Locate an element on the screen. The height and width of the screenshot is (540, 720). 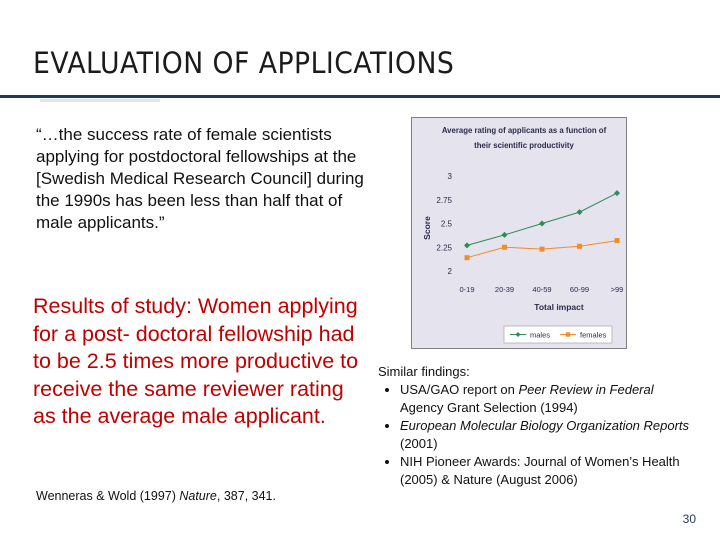
legend-marker-males is located at coordinates (518, 334).